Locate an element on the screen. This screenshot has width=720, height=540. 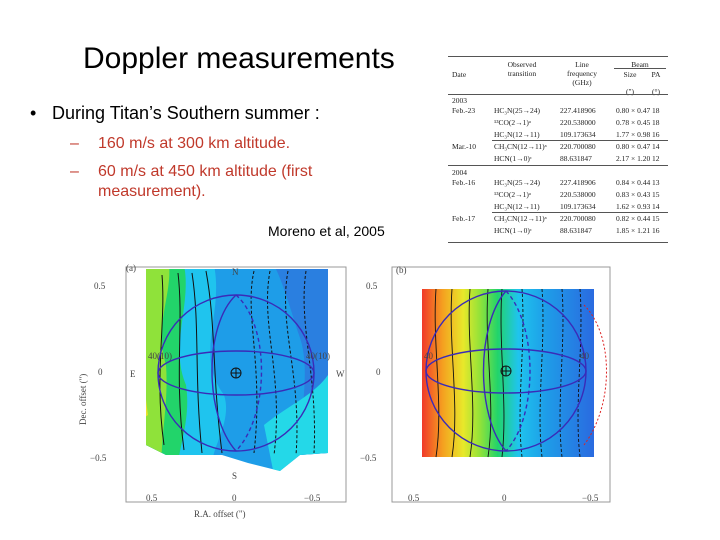
map-b-ytick: −0.5 is located at coordinates (368, 458).